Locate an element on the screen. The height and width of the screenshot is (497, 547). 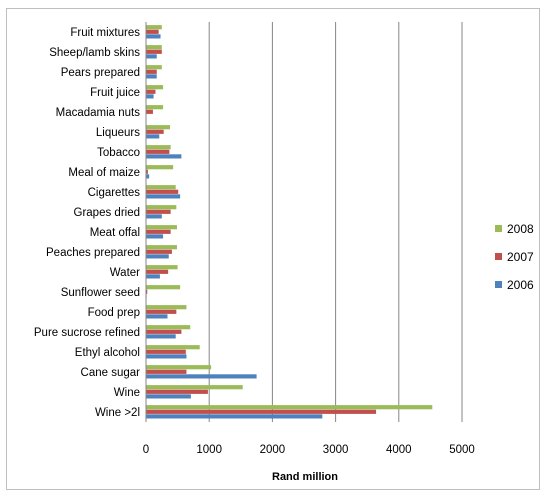
category-label: Cigarettes is located at coordinates (114, 193).